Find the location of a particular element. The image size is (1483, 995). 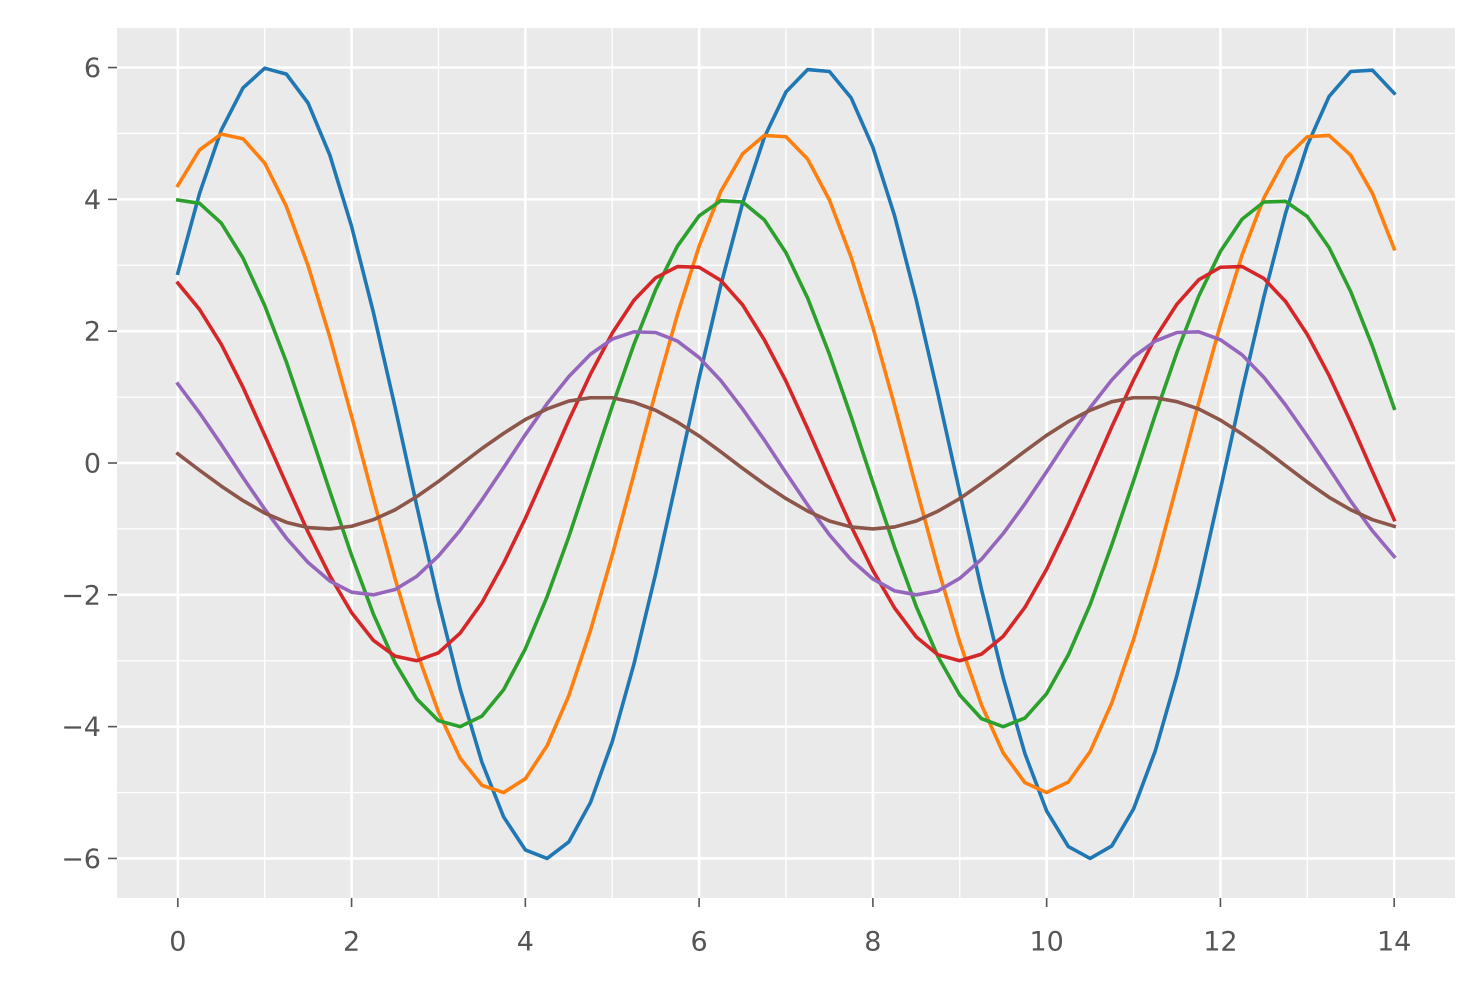

y-tick-label: −4 is located at coordinates (81, 727).